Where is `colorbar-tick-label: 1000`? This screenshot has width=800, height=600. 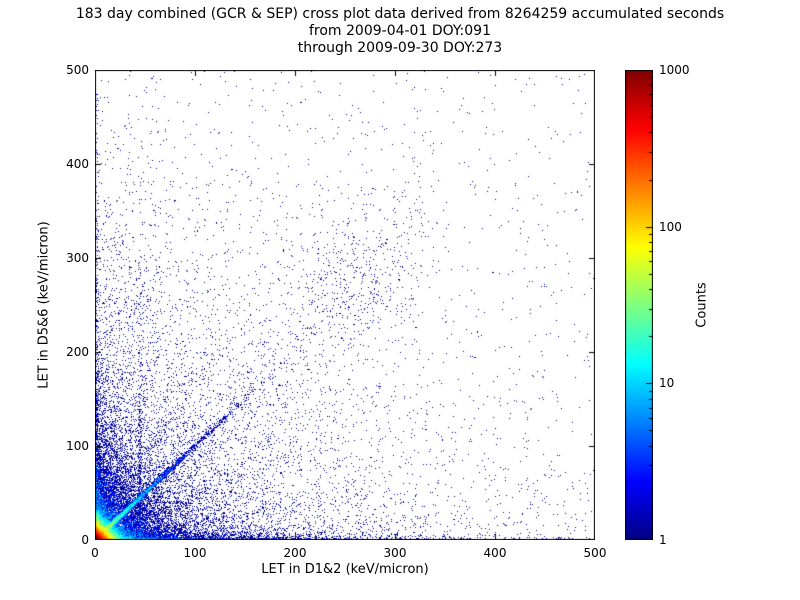
colorbar-tick-label: 1000 is located at coordinates (674, 70).